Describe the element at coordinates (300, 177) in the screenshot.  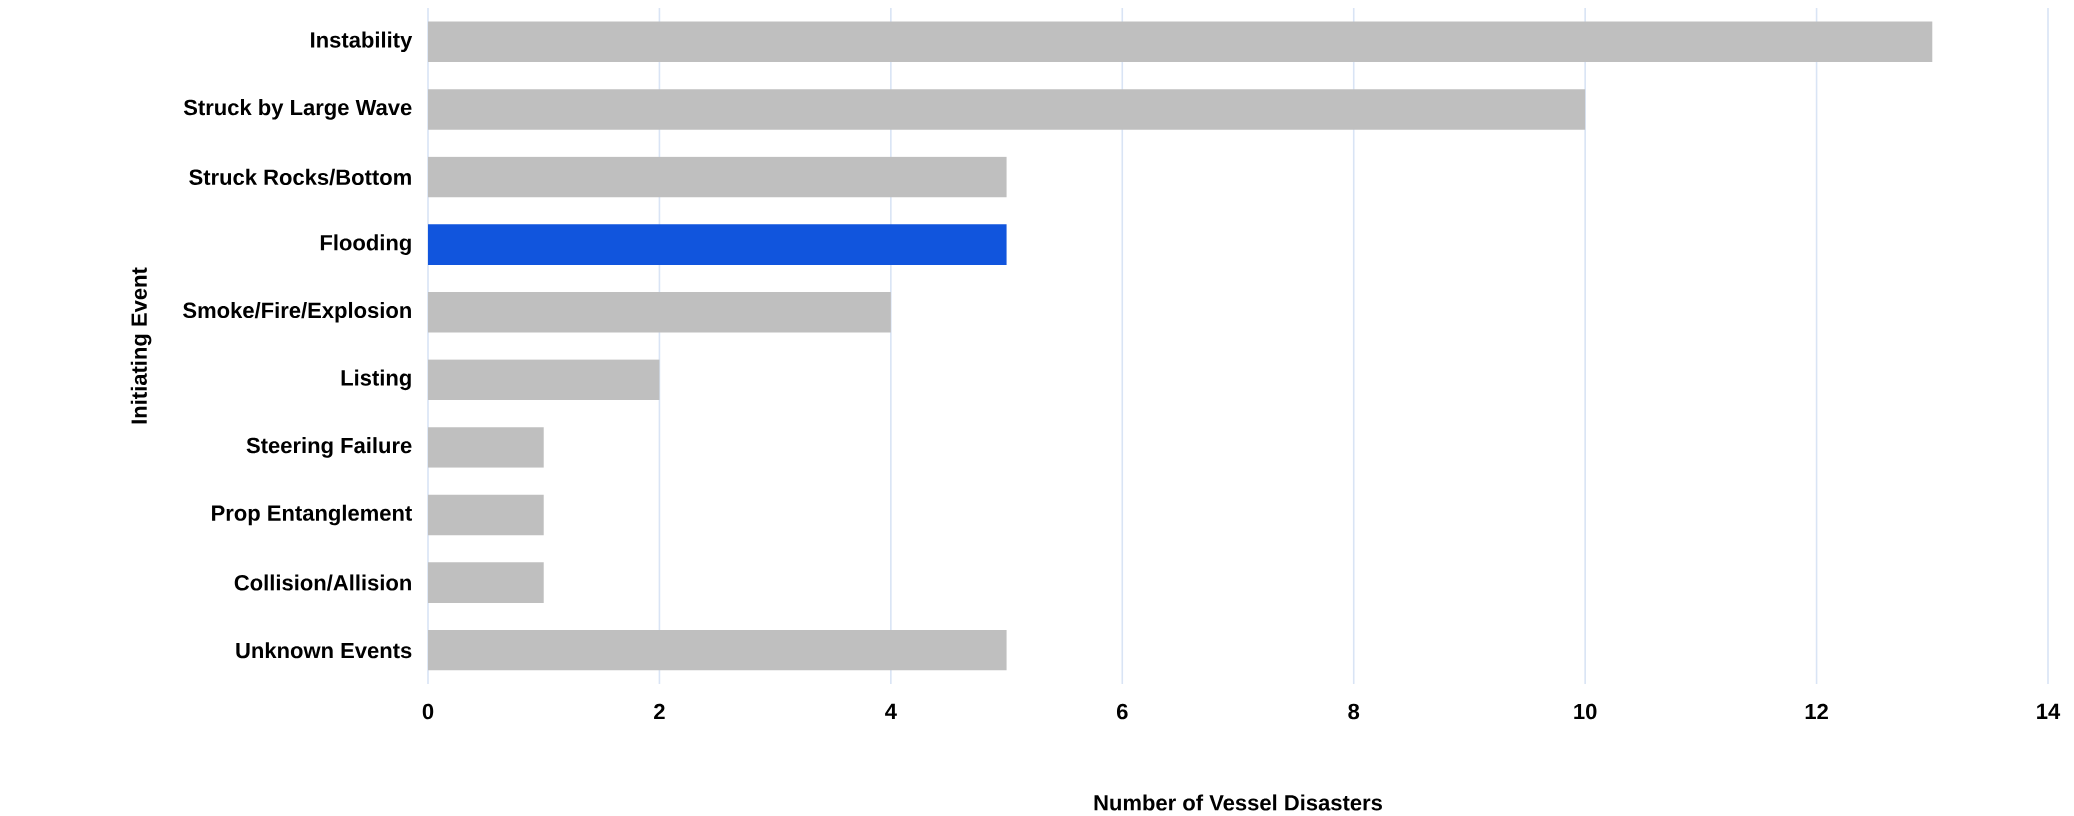
I see `y-tick-label: Struck Rocks/Bottom` at that location.